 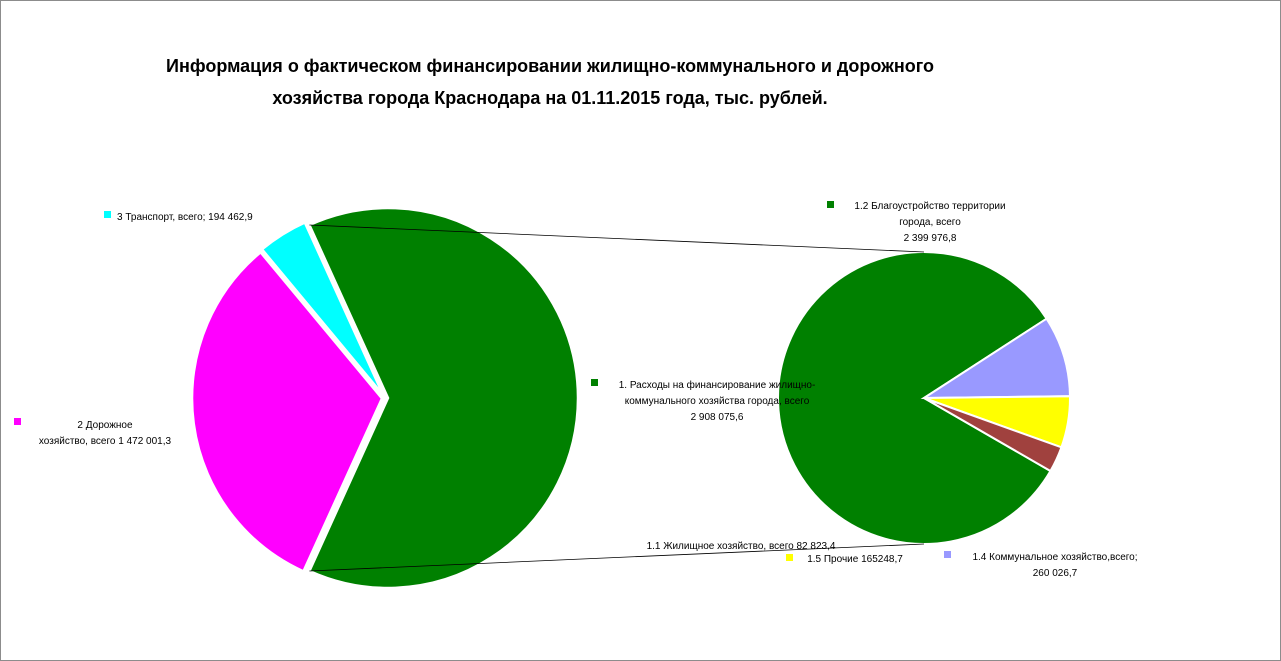 What do you see at coordinates (717, 385) in the screenshot?
I see `label-main-jkh-text-0: 1. Расходы на финансирование жилищно-` at bounding box center [717, 385].